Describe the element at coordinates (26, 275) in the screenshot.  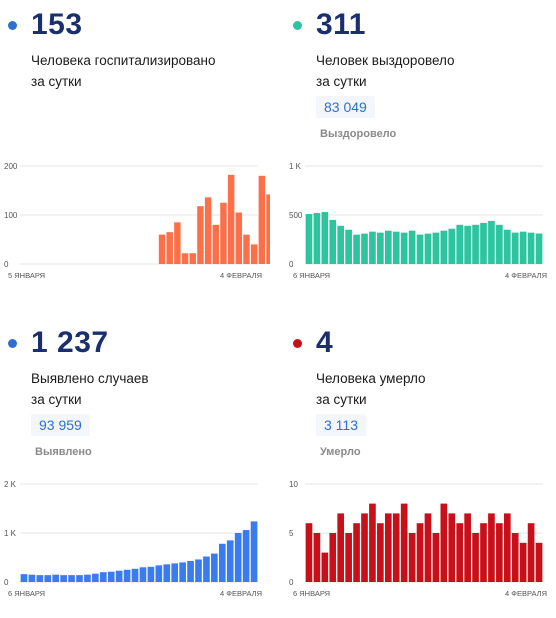
I see `x-start-label: 5 ЯНВАРЯ` at that location.